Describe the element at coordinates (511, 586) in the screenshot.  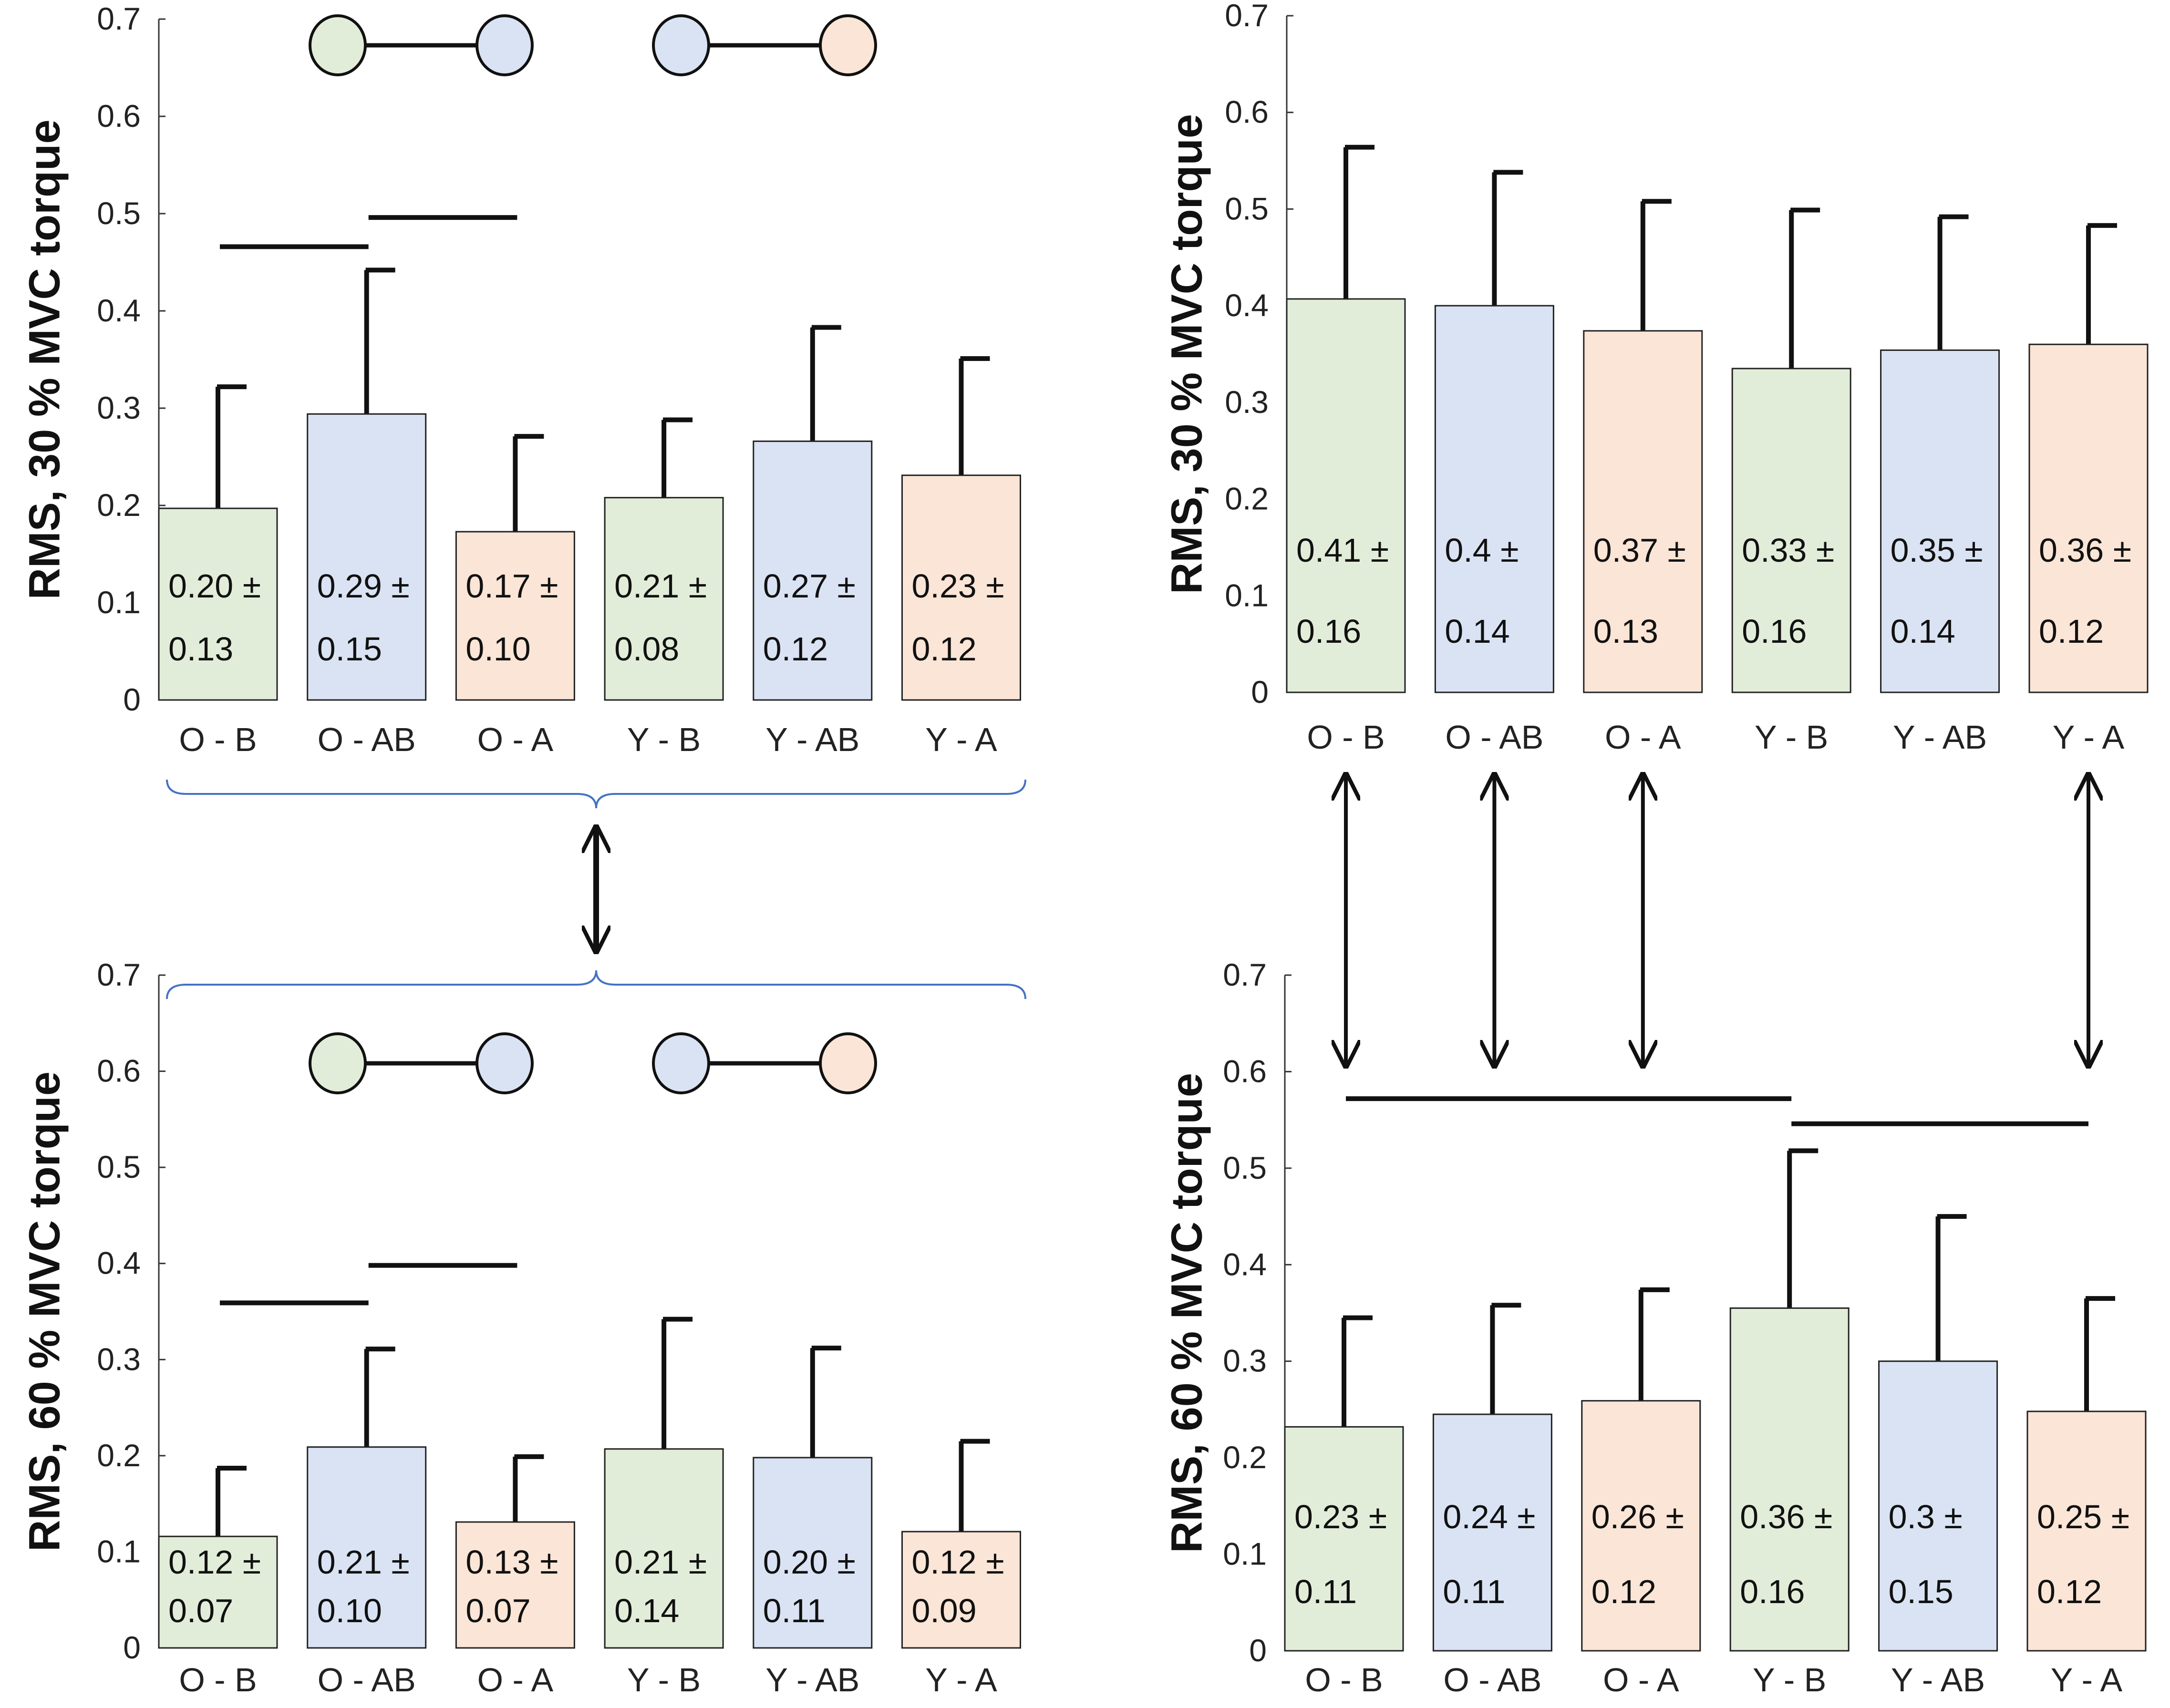
I see `bar-value-label: 0.17 ±` at that location.